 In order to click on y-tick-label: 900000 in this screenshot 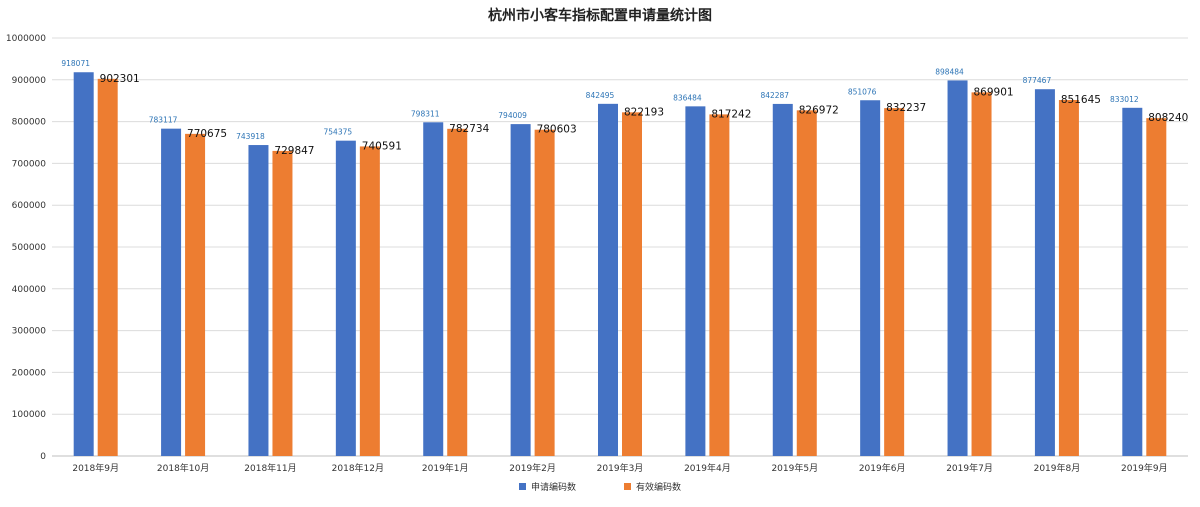, I will do `click(29, 81)`.